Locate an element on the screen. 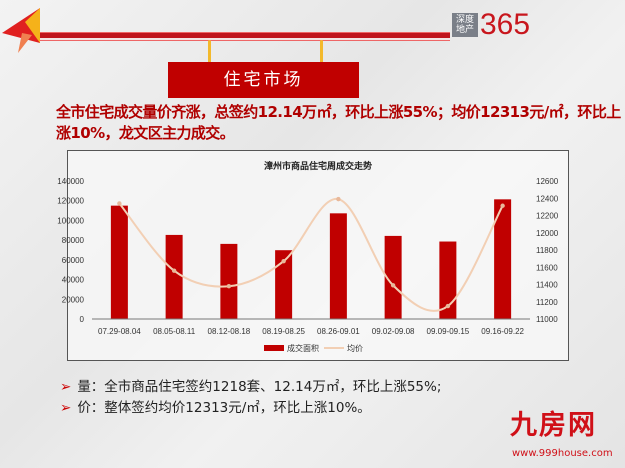  y-left-tick-label: 0 is located at coordinates (82, 319).